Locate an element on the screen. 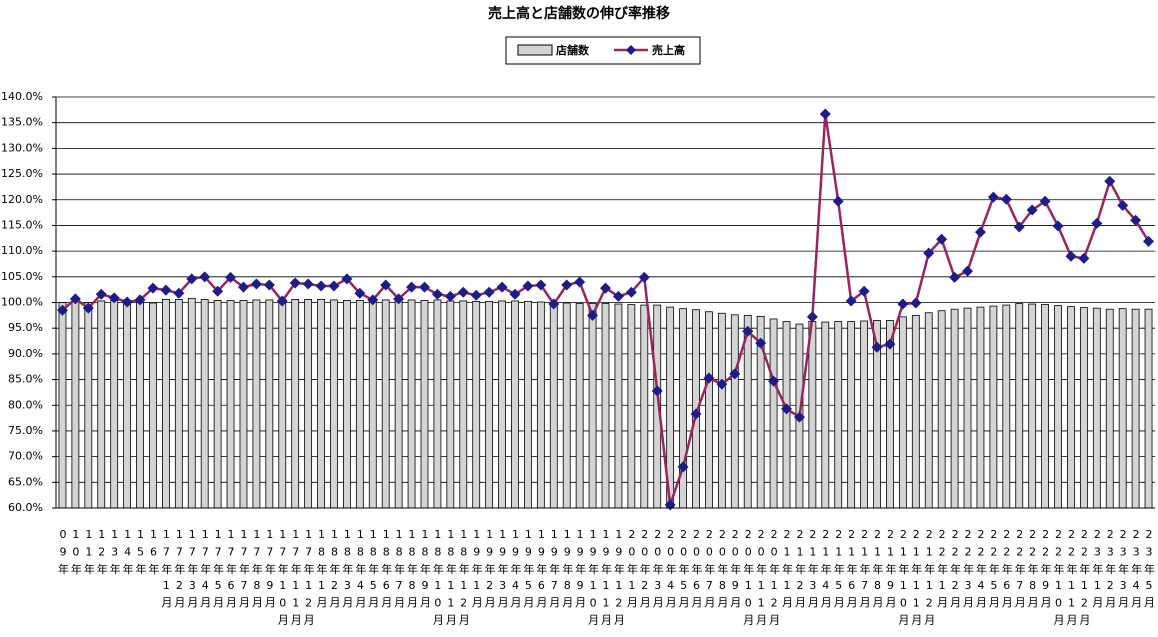  x-tick-label: 20年7月 is located at coordinates (709, 570).